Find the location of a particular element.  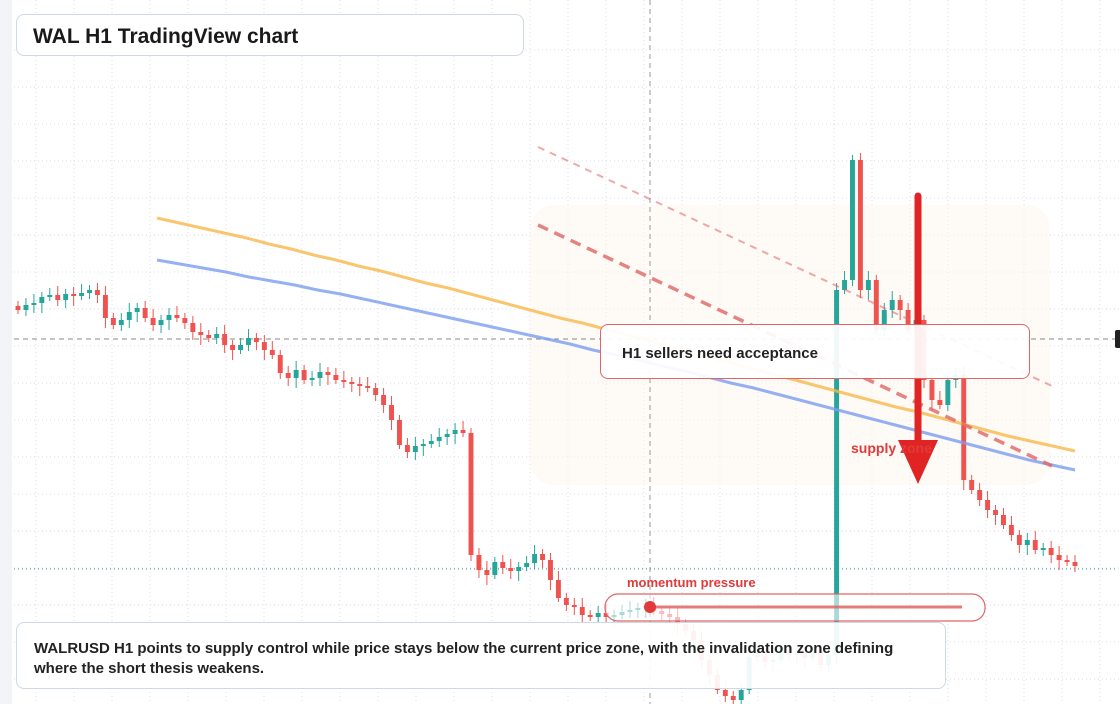

left-edge-strip is located at coordinates (6, 352).